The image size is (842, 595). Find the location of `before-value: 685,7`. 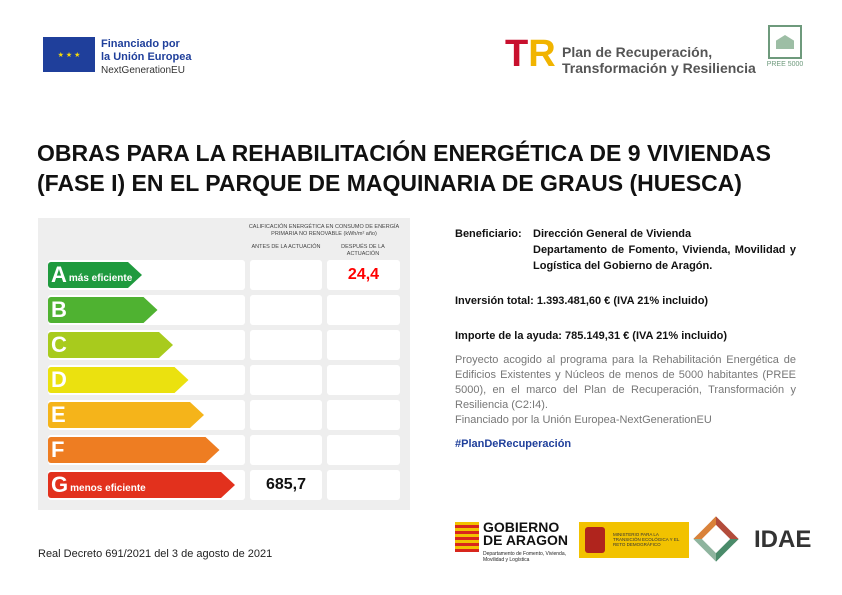

before-value: 685,7 is located at coordinates (286, 485).